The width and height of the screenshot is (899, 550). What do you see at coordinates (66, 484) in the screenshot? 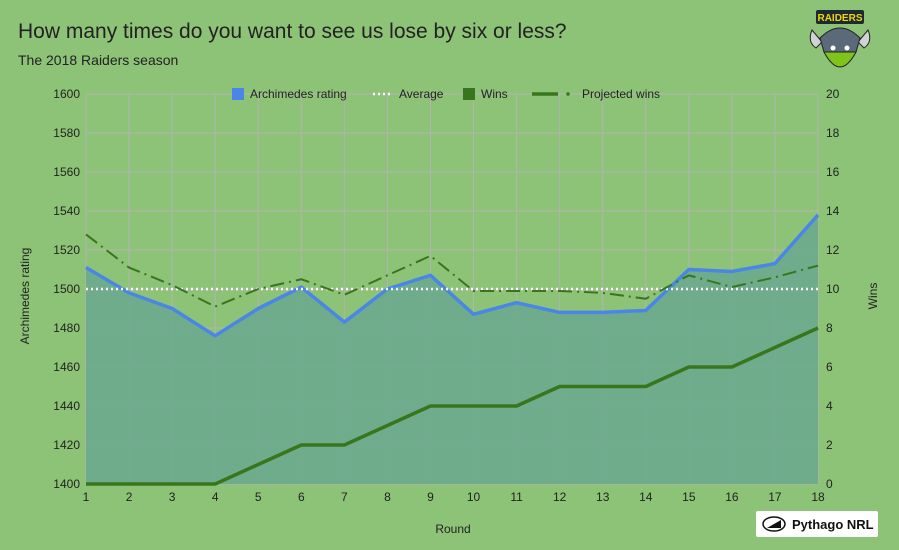
I see `y-tick-label: 1400` at bounding box center [66, 484].